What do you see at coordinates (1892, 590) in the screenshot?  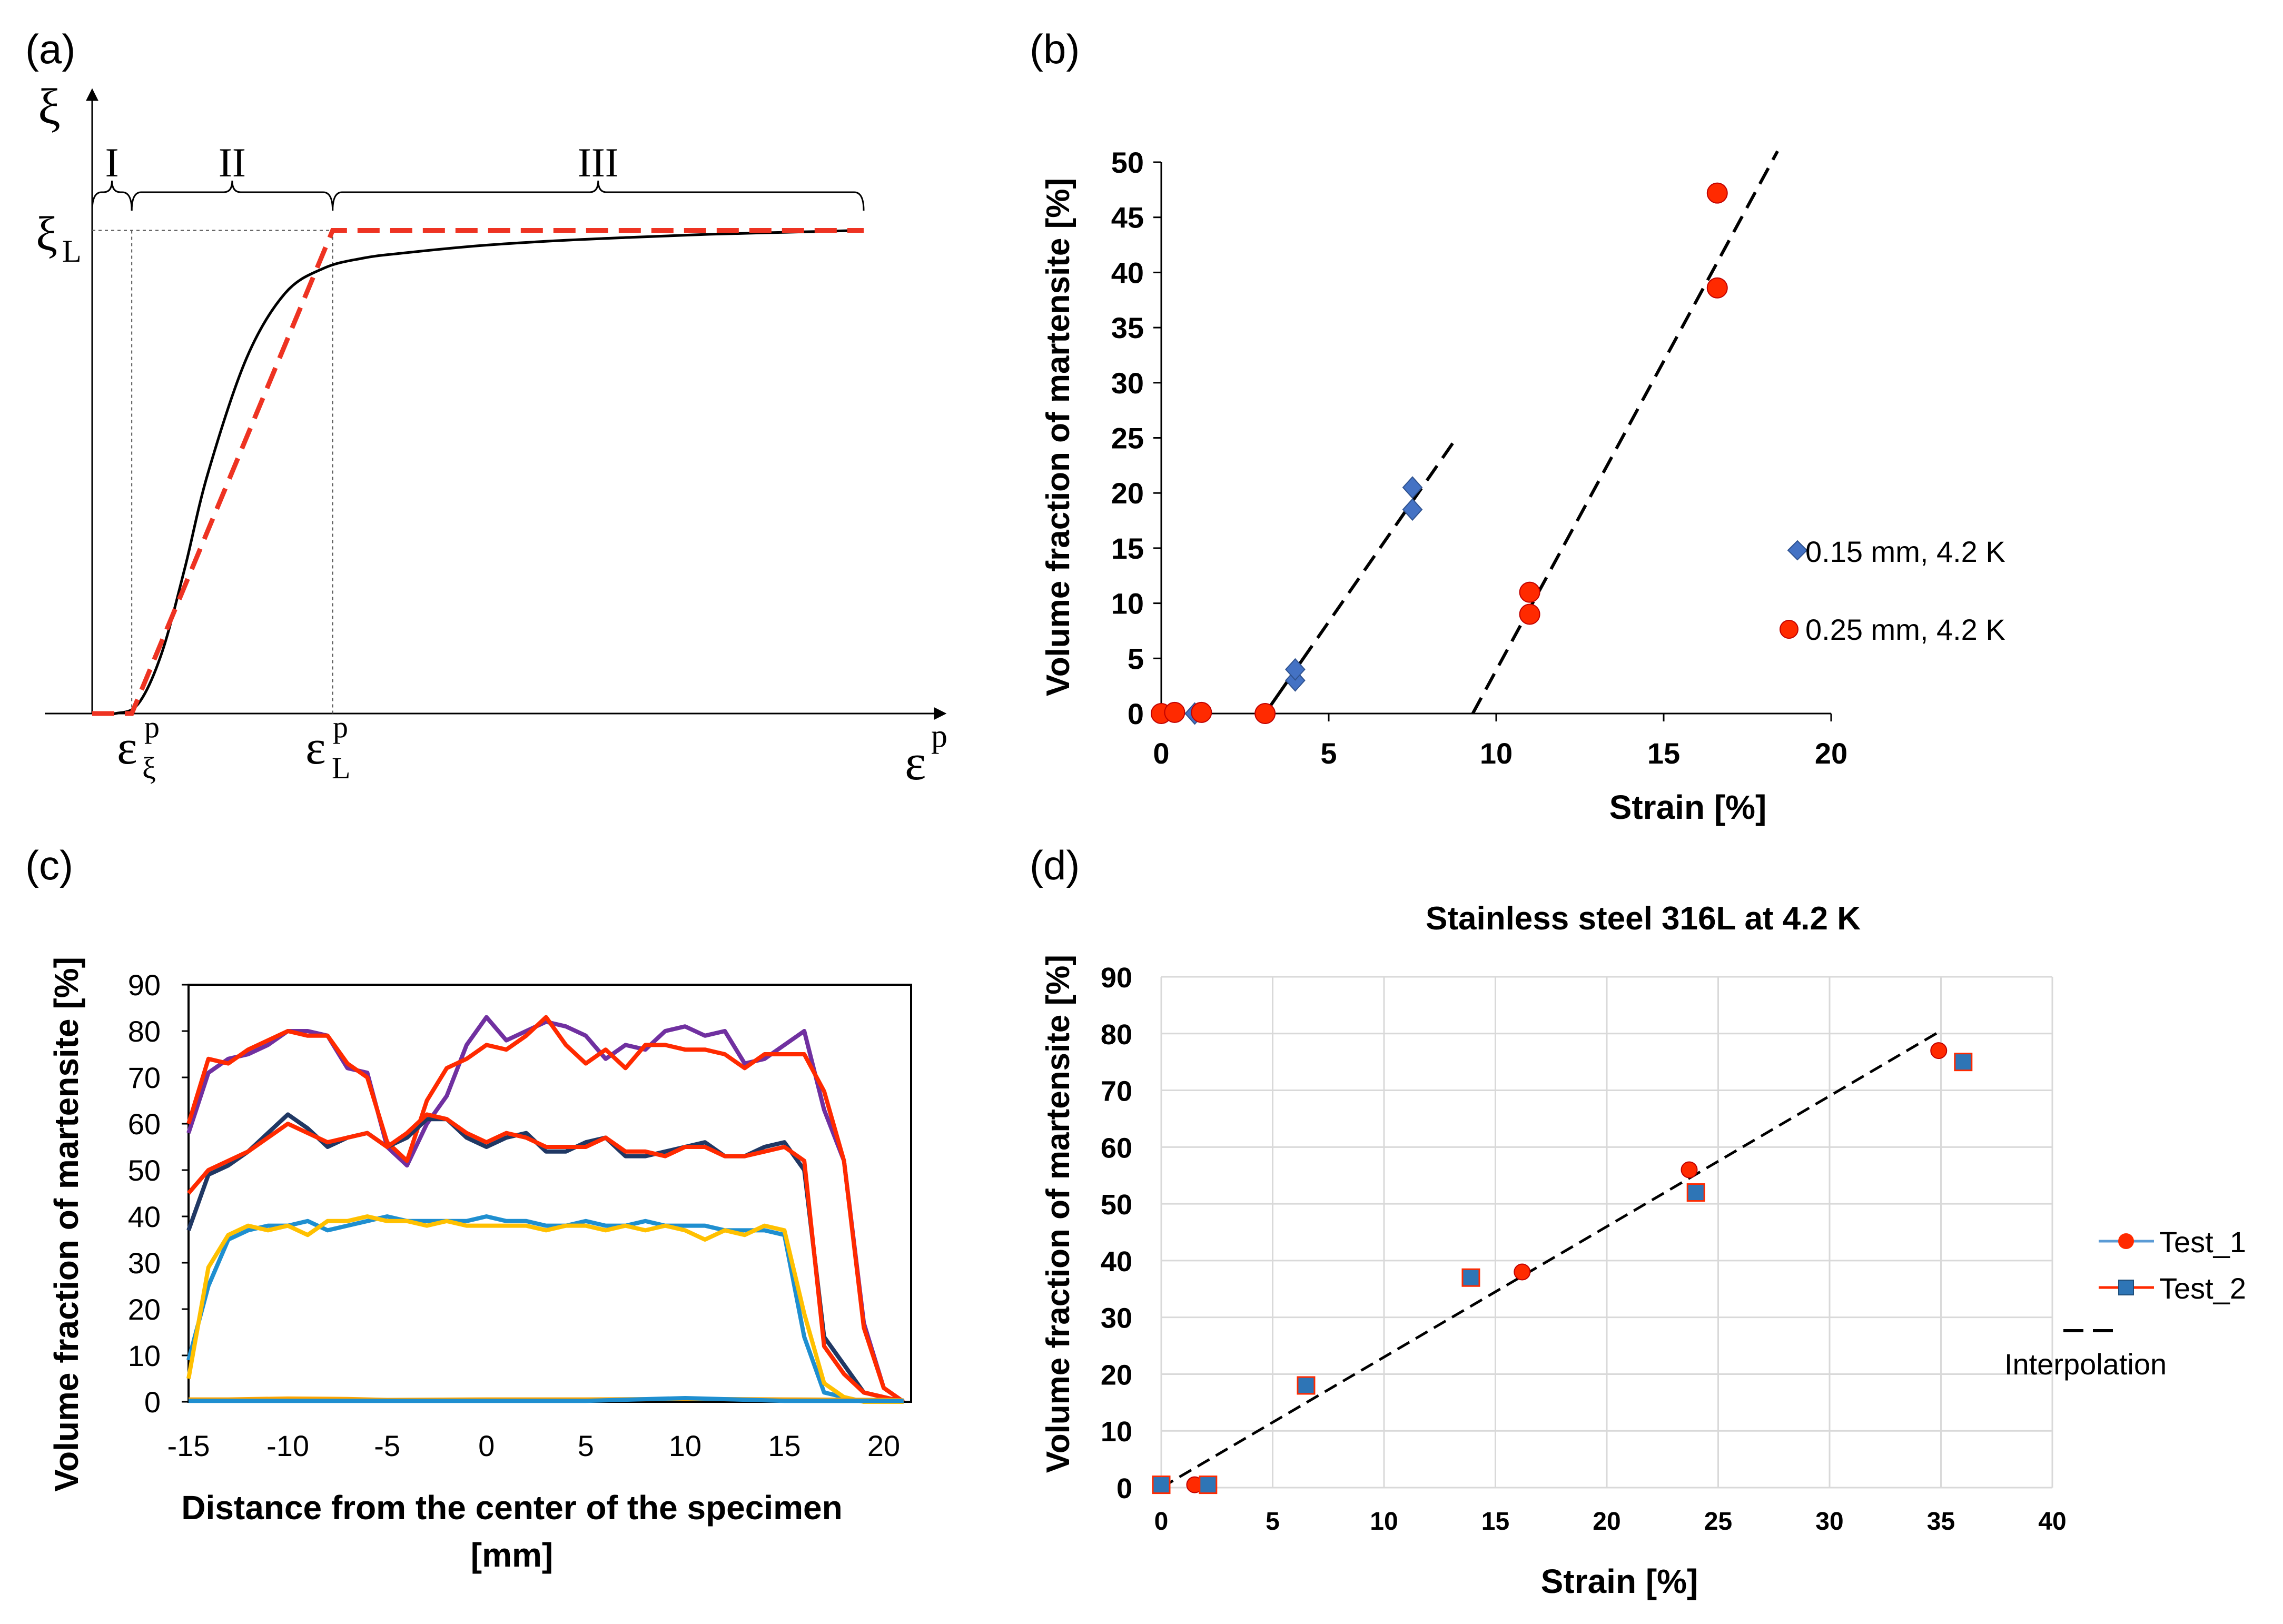 I see `b-legend: 0.15 mm, 4.2 K 0.25 mm, 4.2 K` at bounding box center [1892, 590].